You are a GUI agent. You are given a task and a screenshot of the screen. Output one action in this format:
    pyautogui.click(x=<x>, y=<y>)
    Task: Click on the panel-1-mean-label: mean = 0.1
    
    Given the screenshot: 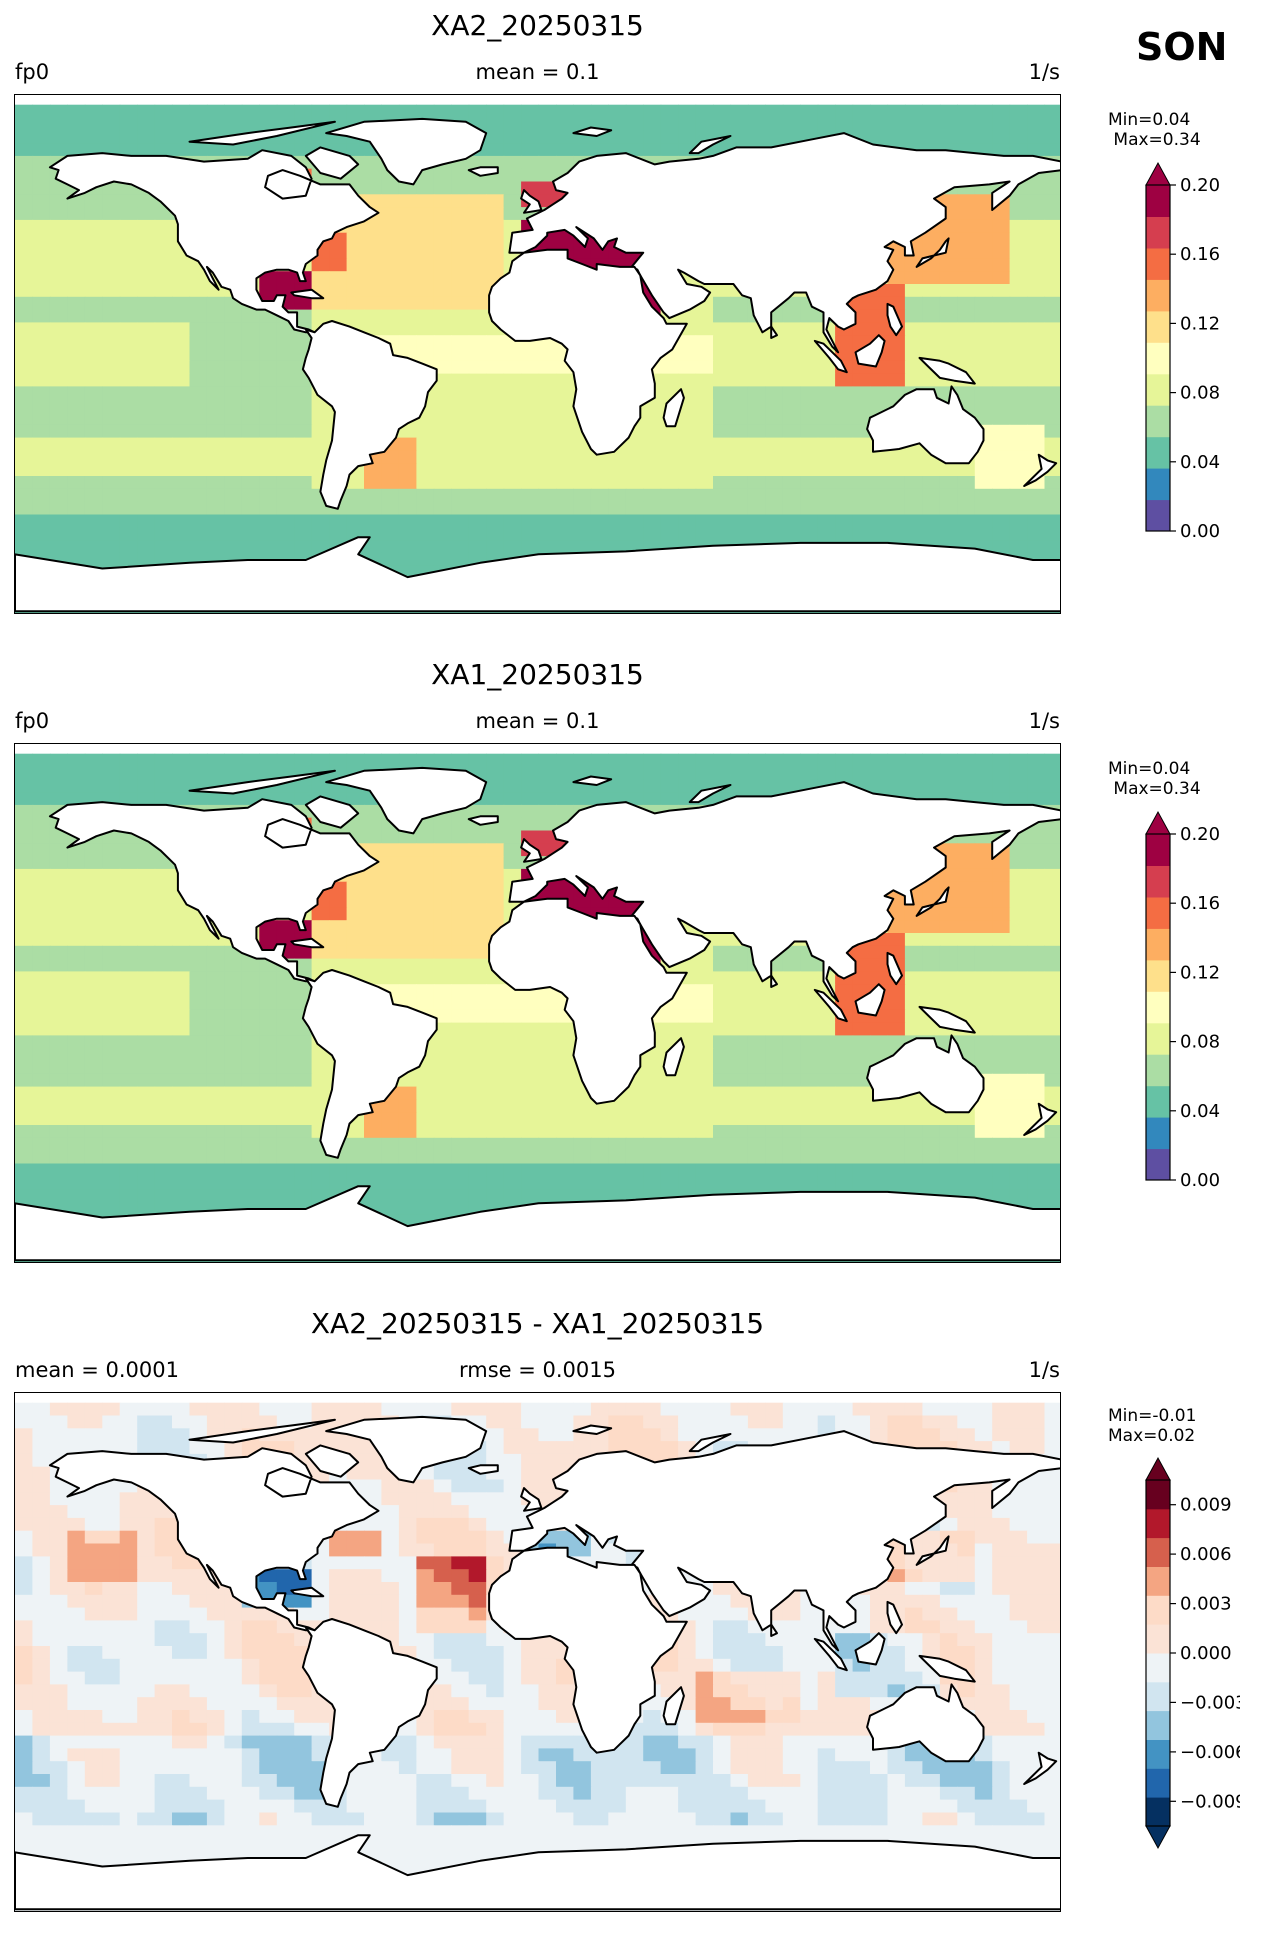 What is the action you would take?
    pyautogui.click(x=537, y=72)
    